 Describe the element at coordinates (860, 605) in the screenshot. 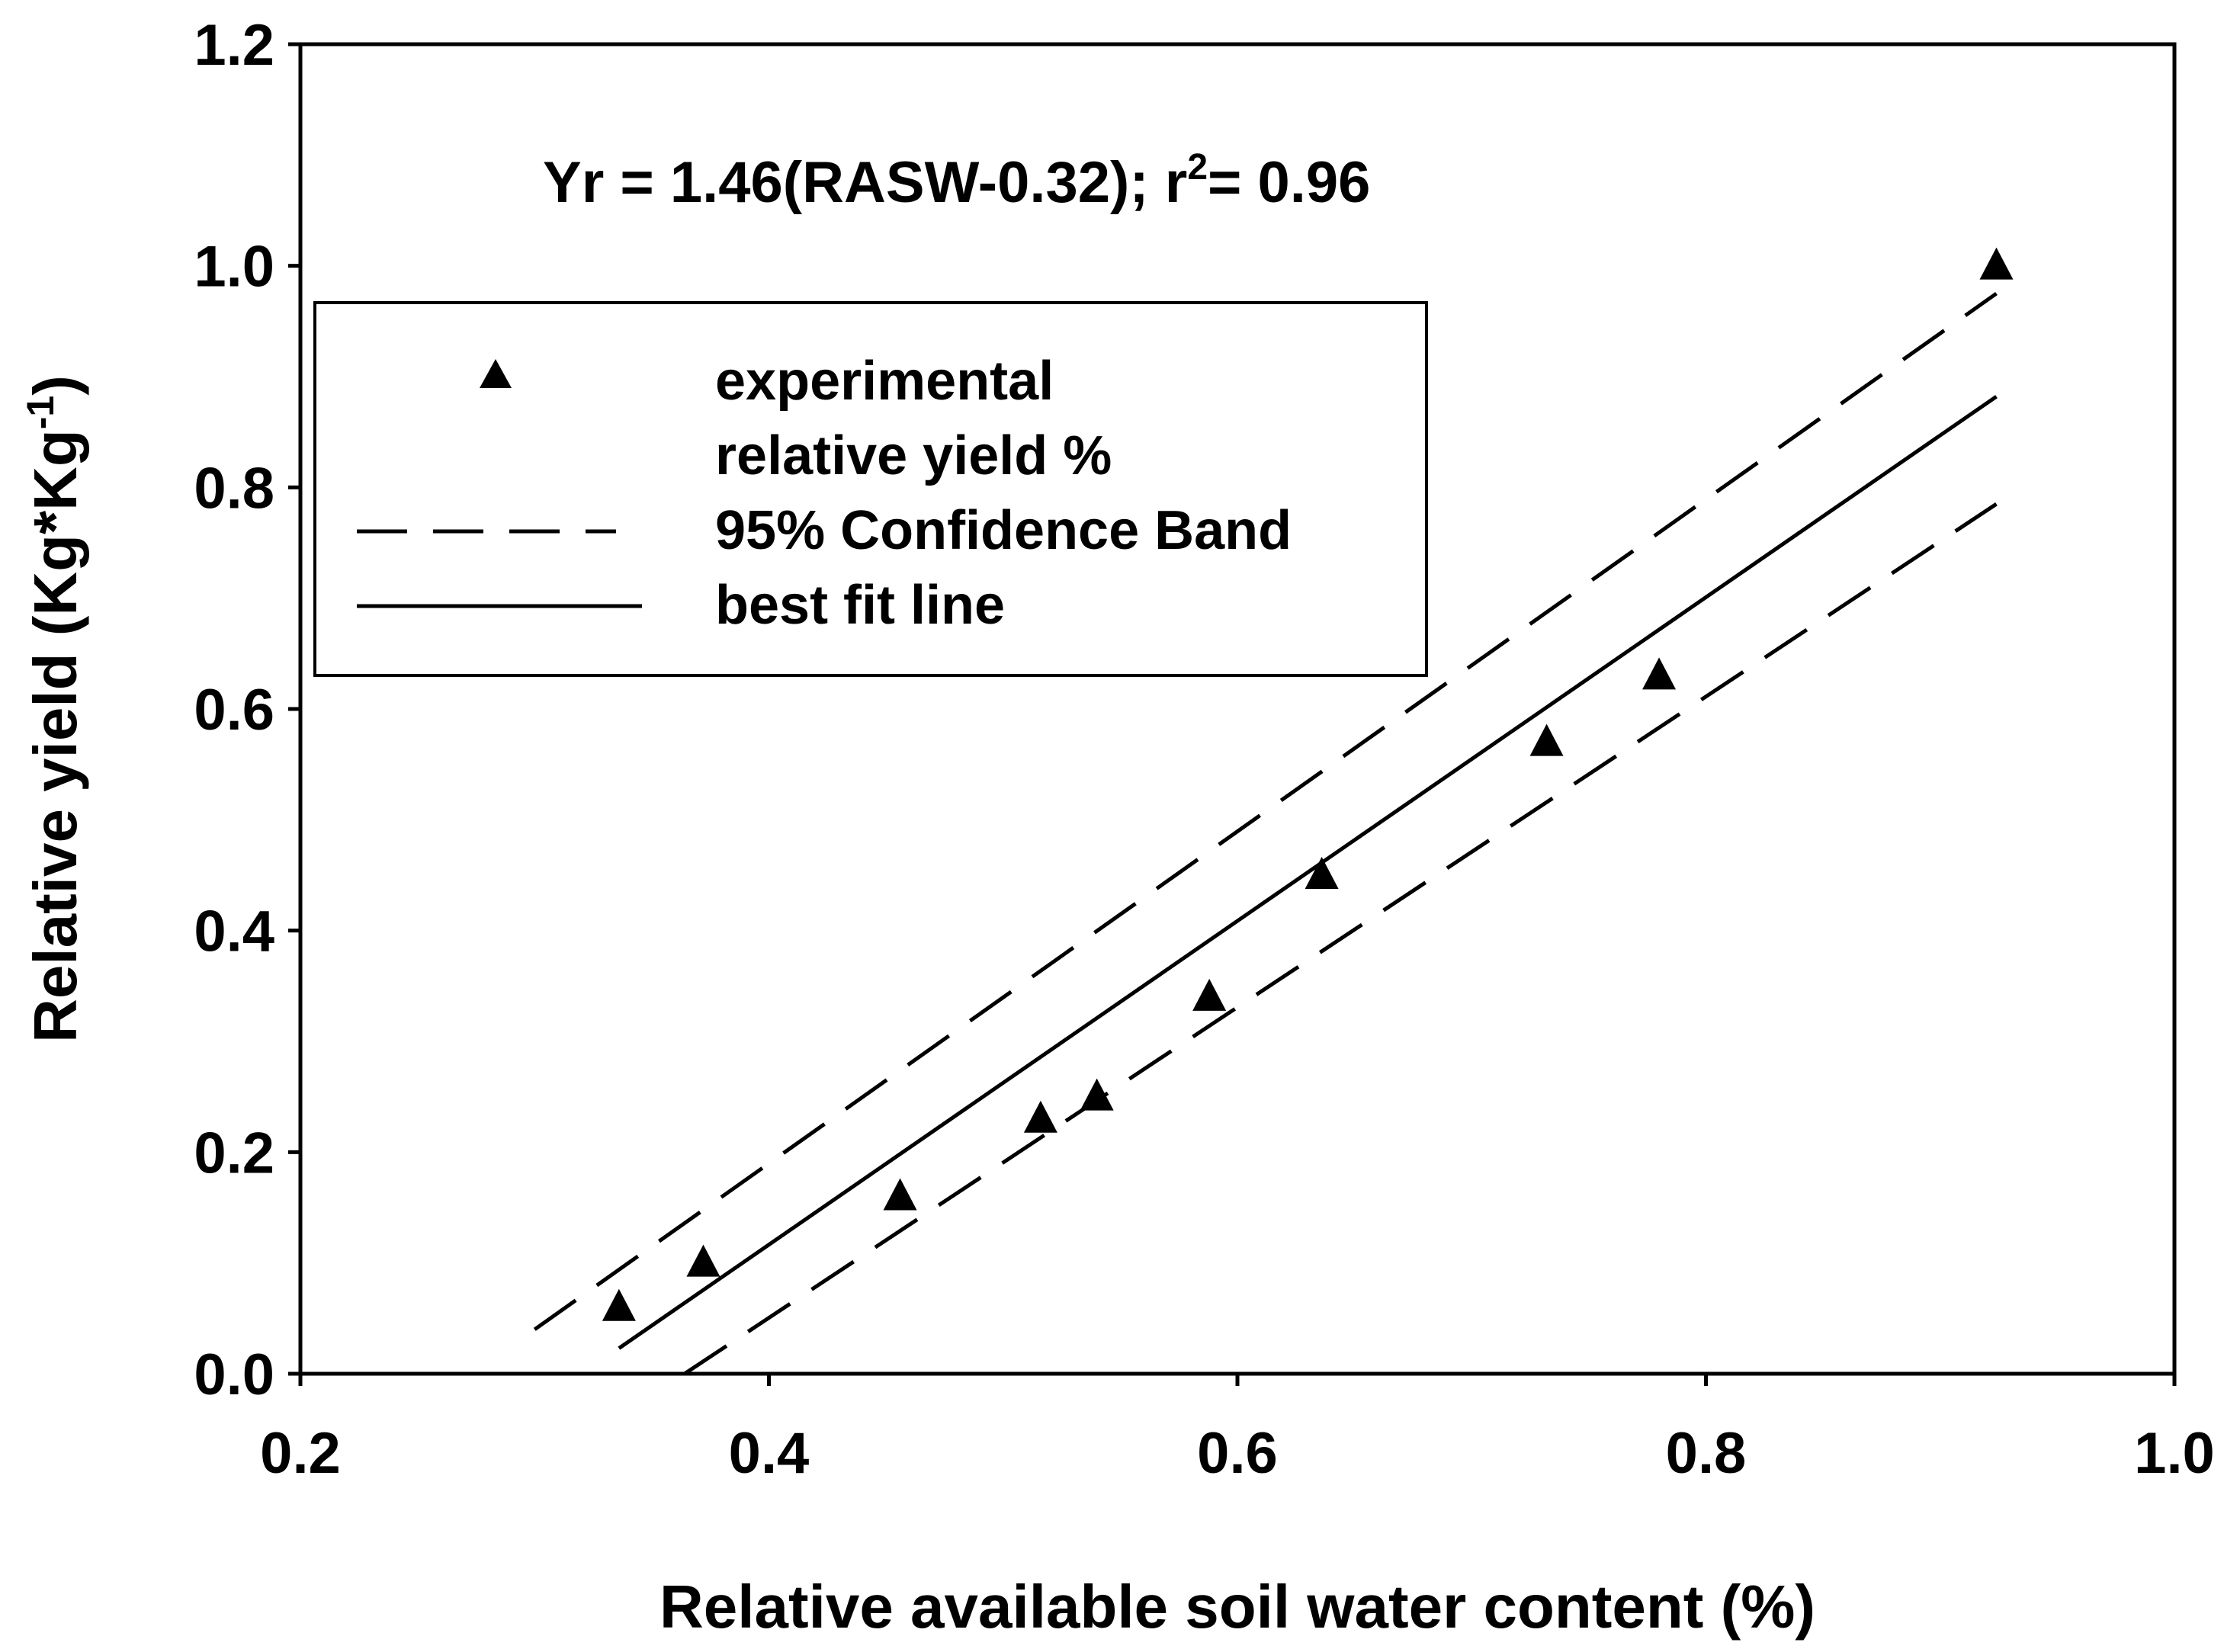

I see `legend-label-best-fit: best fit line` at that location.